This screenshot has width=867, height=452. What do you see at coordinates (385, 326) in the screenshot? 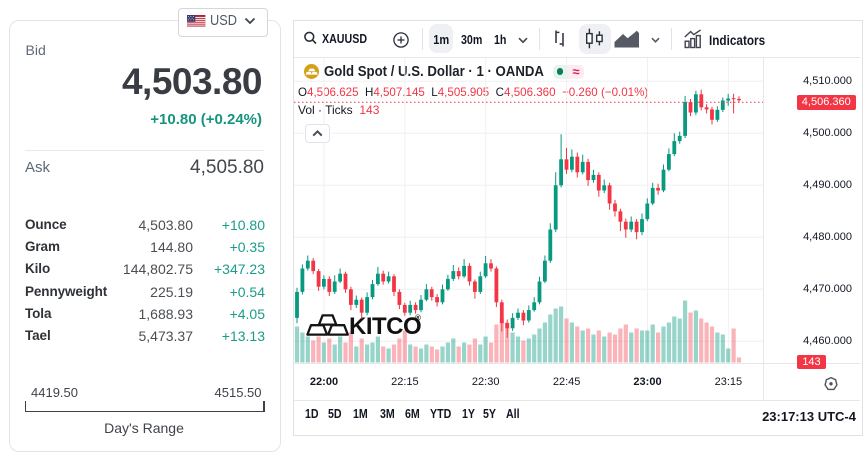
I see `svg-text: KITCO` at bounding box center [385, 326].